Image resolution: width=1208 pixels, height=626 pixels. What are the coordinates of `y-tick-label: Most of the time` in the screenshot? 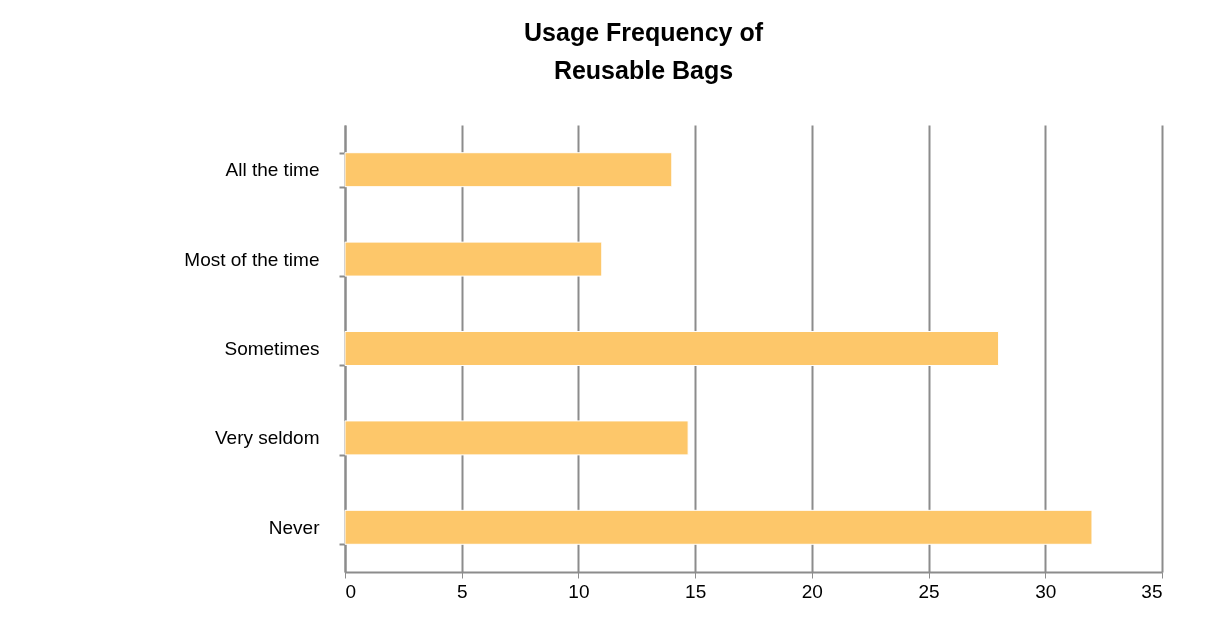 It's located at (252, 259).